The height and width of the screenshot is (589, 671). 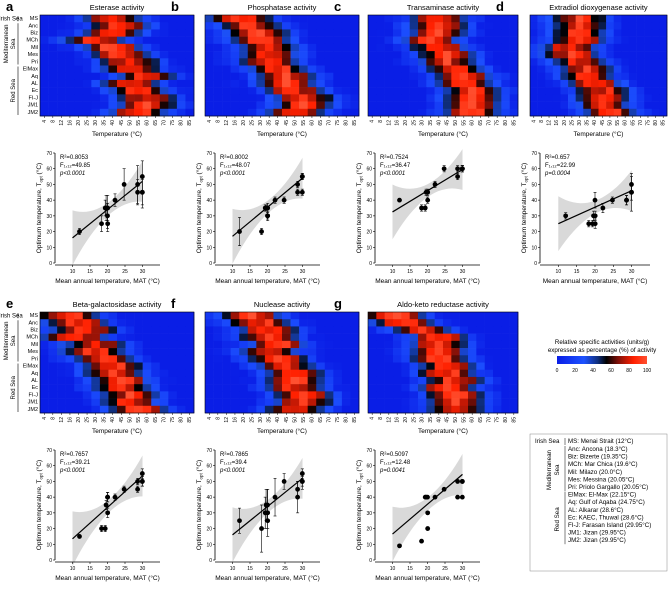 I want to click on legend-entry: MS: Menai Strait (12°C), so click(x=600, y=441).